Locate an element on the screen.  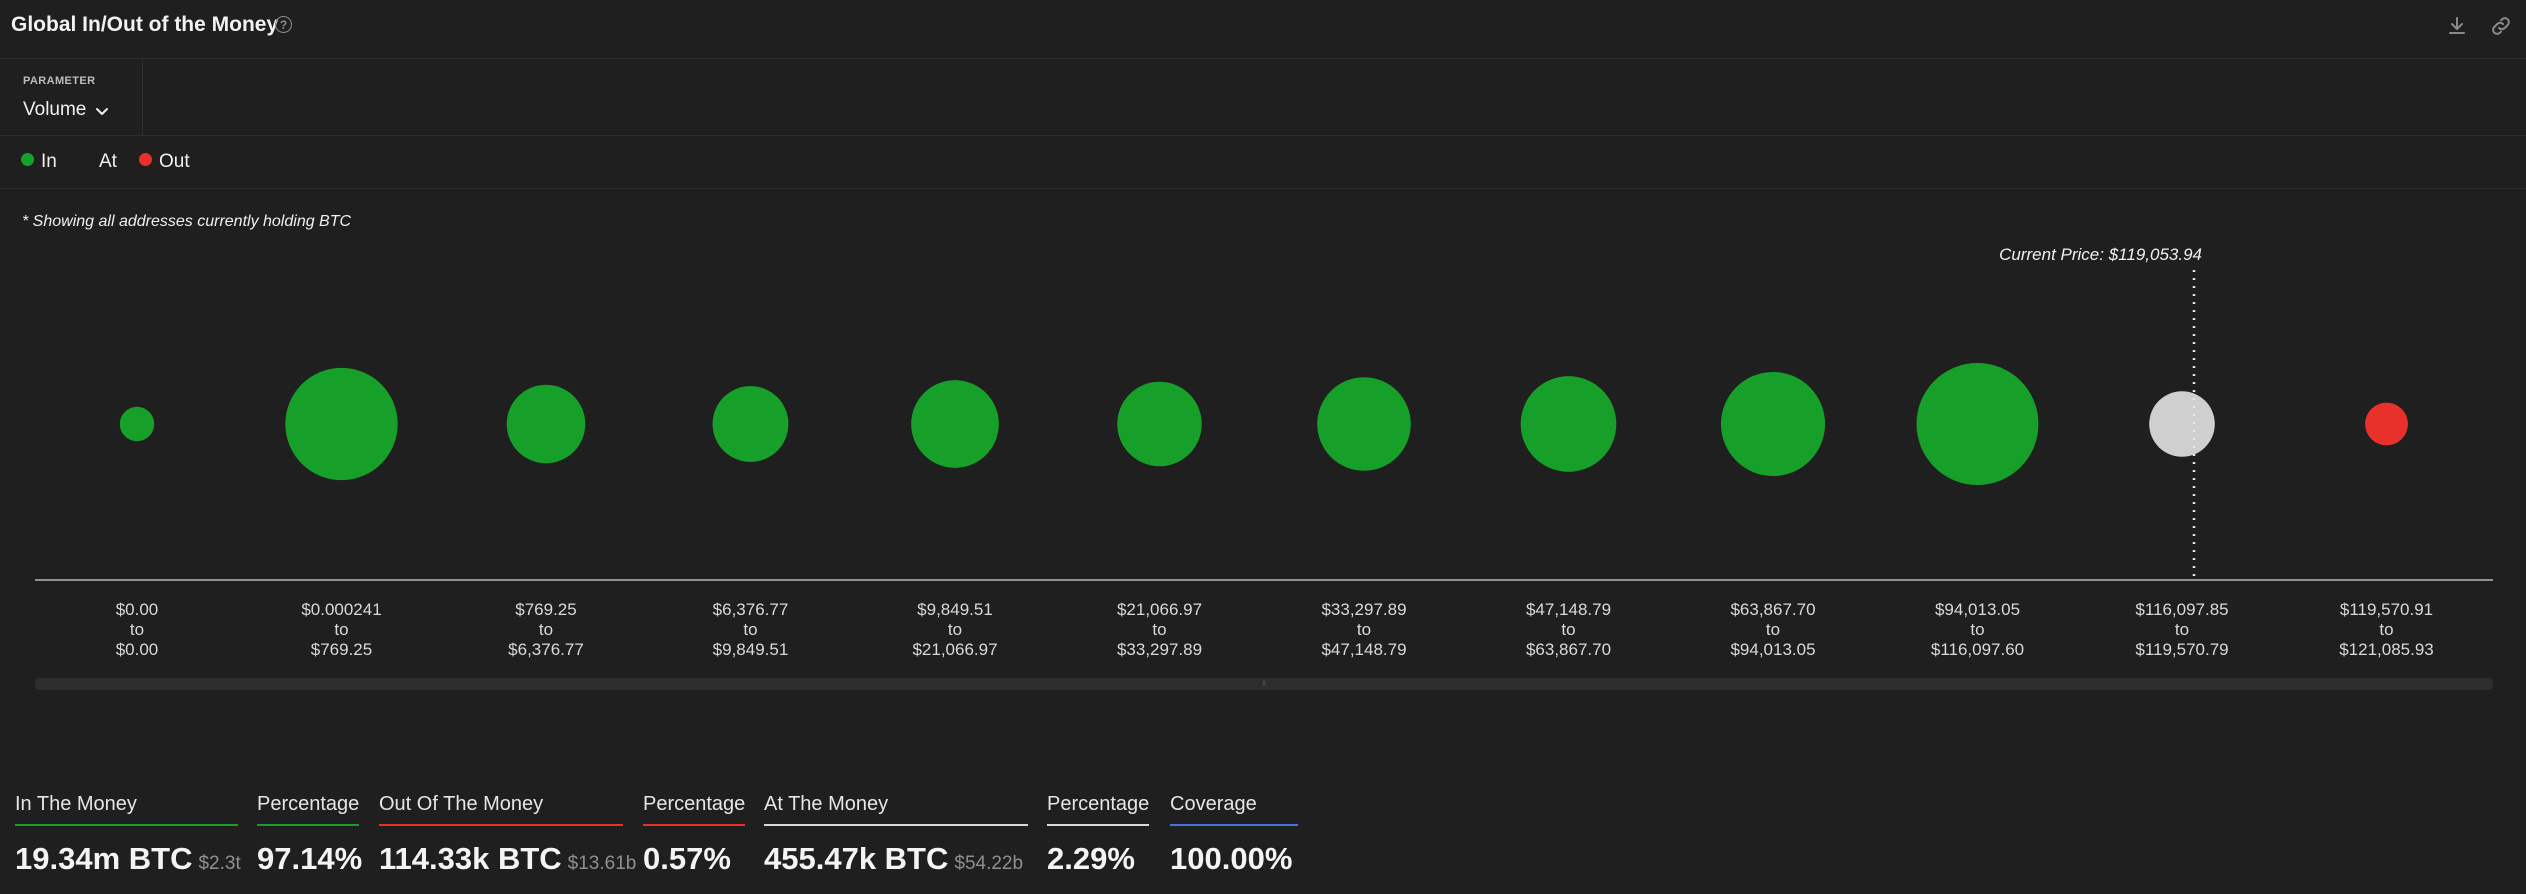
x-tick-label: $9,849.51 to $21,066.97 is located at coordinates (954, 629).